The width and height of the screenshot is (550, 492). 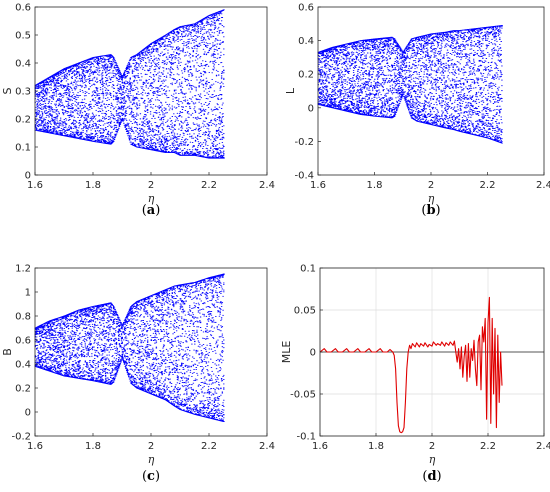 I want to click on panel-c-y-label: B, so click(x=7, y=352).